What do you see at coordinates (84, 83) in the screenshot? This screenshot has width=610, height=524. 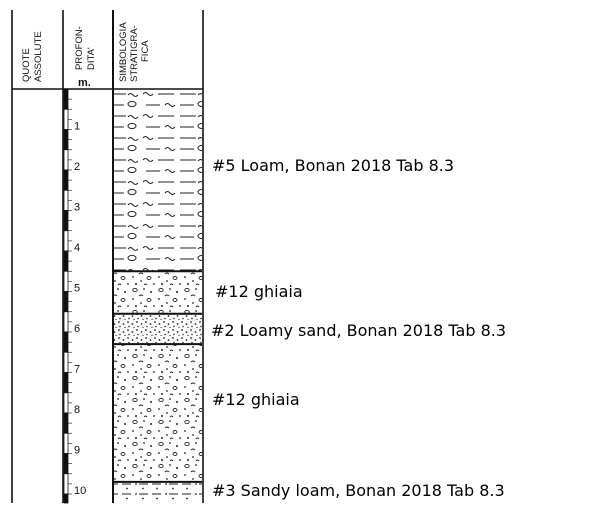 I see `col2-unit: m.` at bounding box center [84, 83].